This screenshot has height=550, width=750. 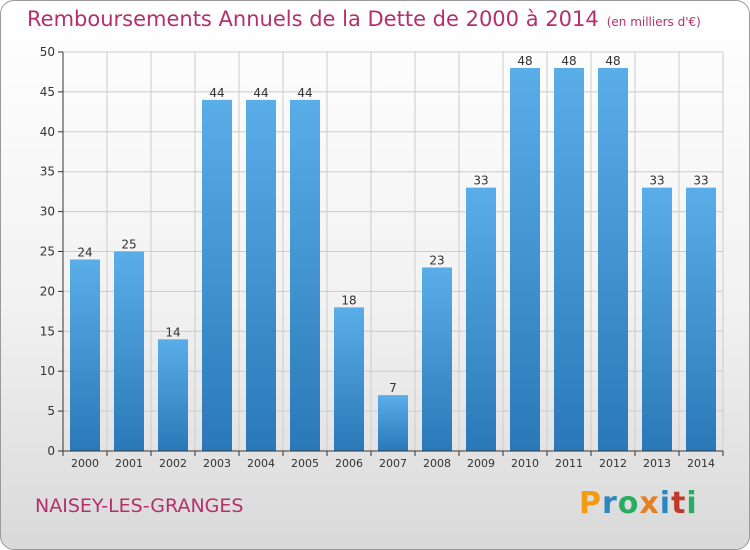 I want to click on x-tick-label-2006: 2006, so click(x=349, y=463).